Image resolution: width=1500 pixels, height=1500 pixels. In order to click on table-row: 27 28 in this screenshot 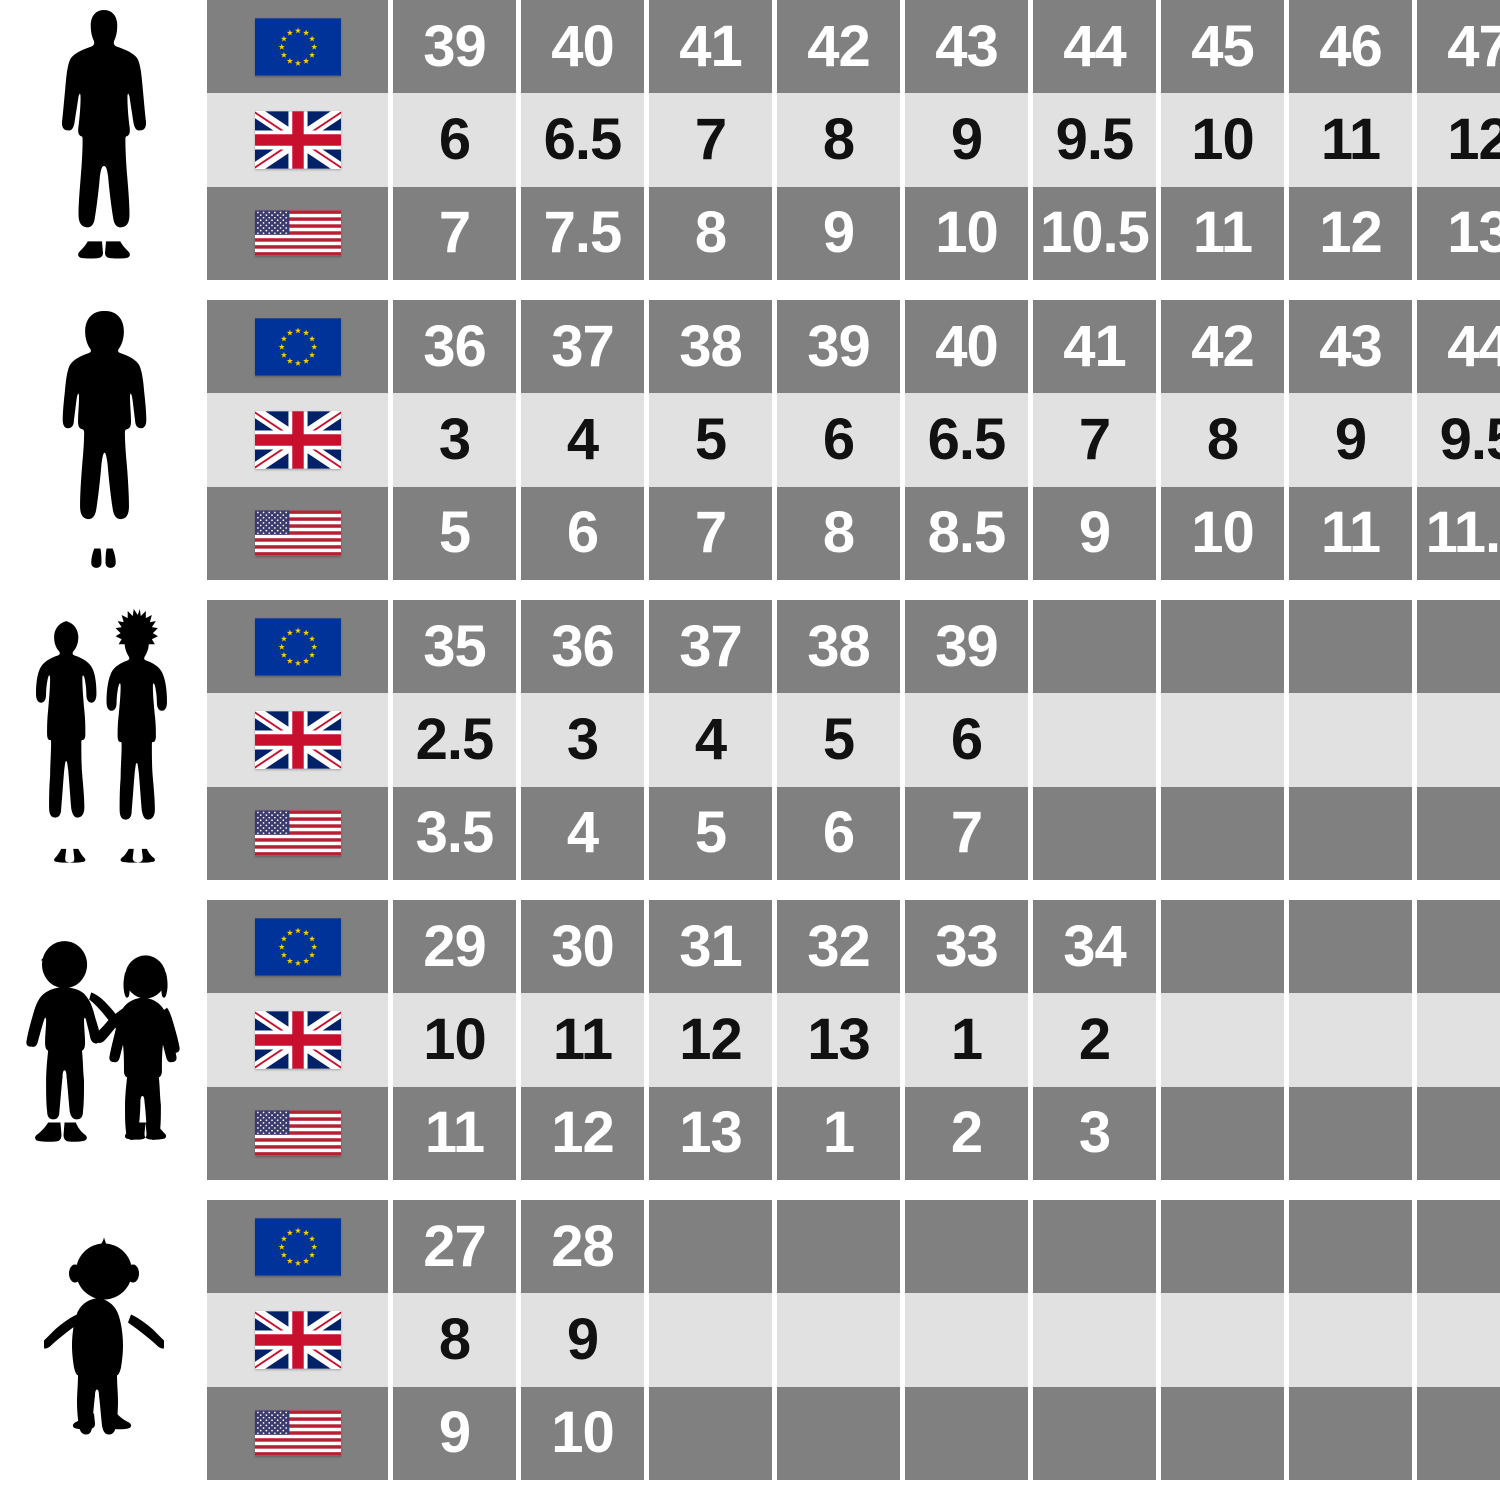, I will do `click(853, 1247)`.